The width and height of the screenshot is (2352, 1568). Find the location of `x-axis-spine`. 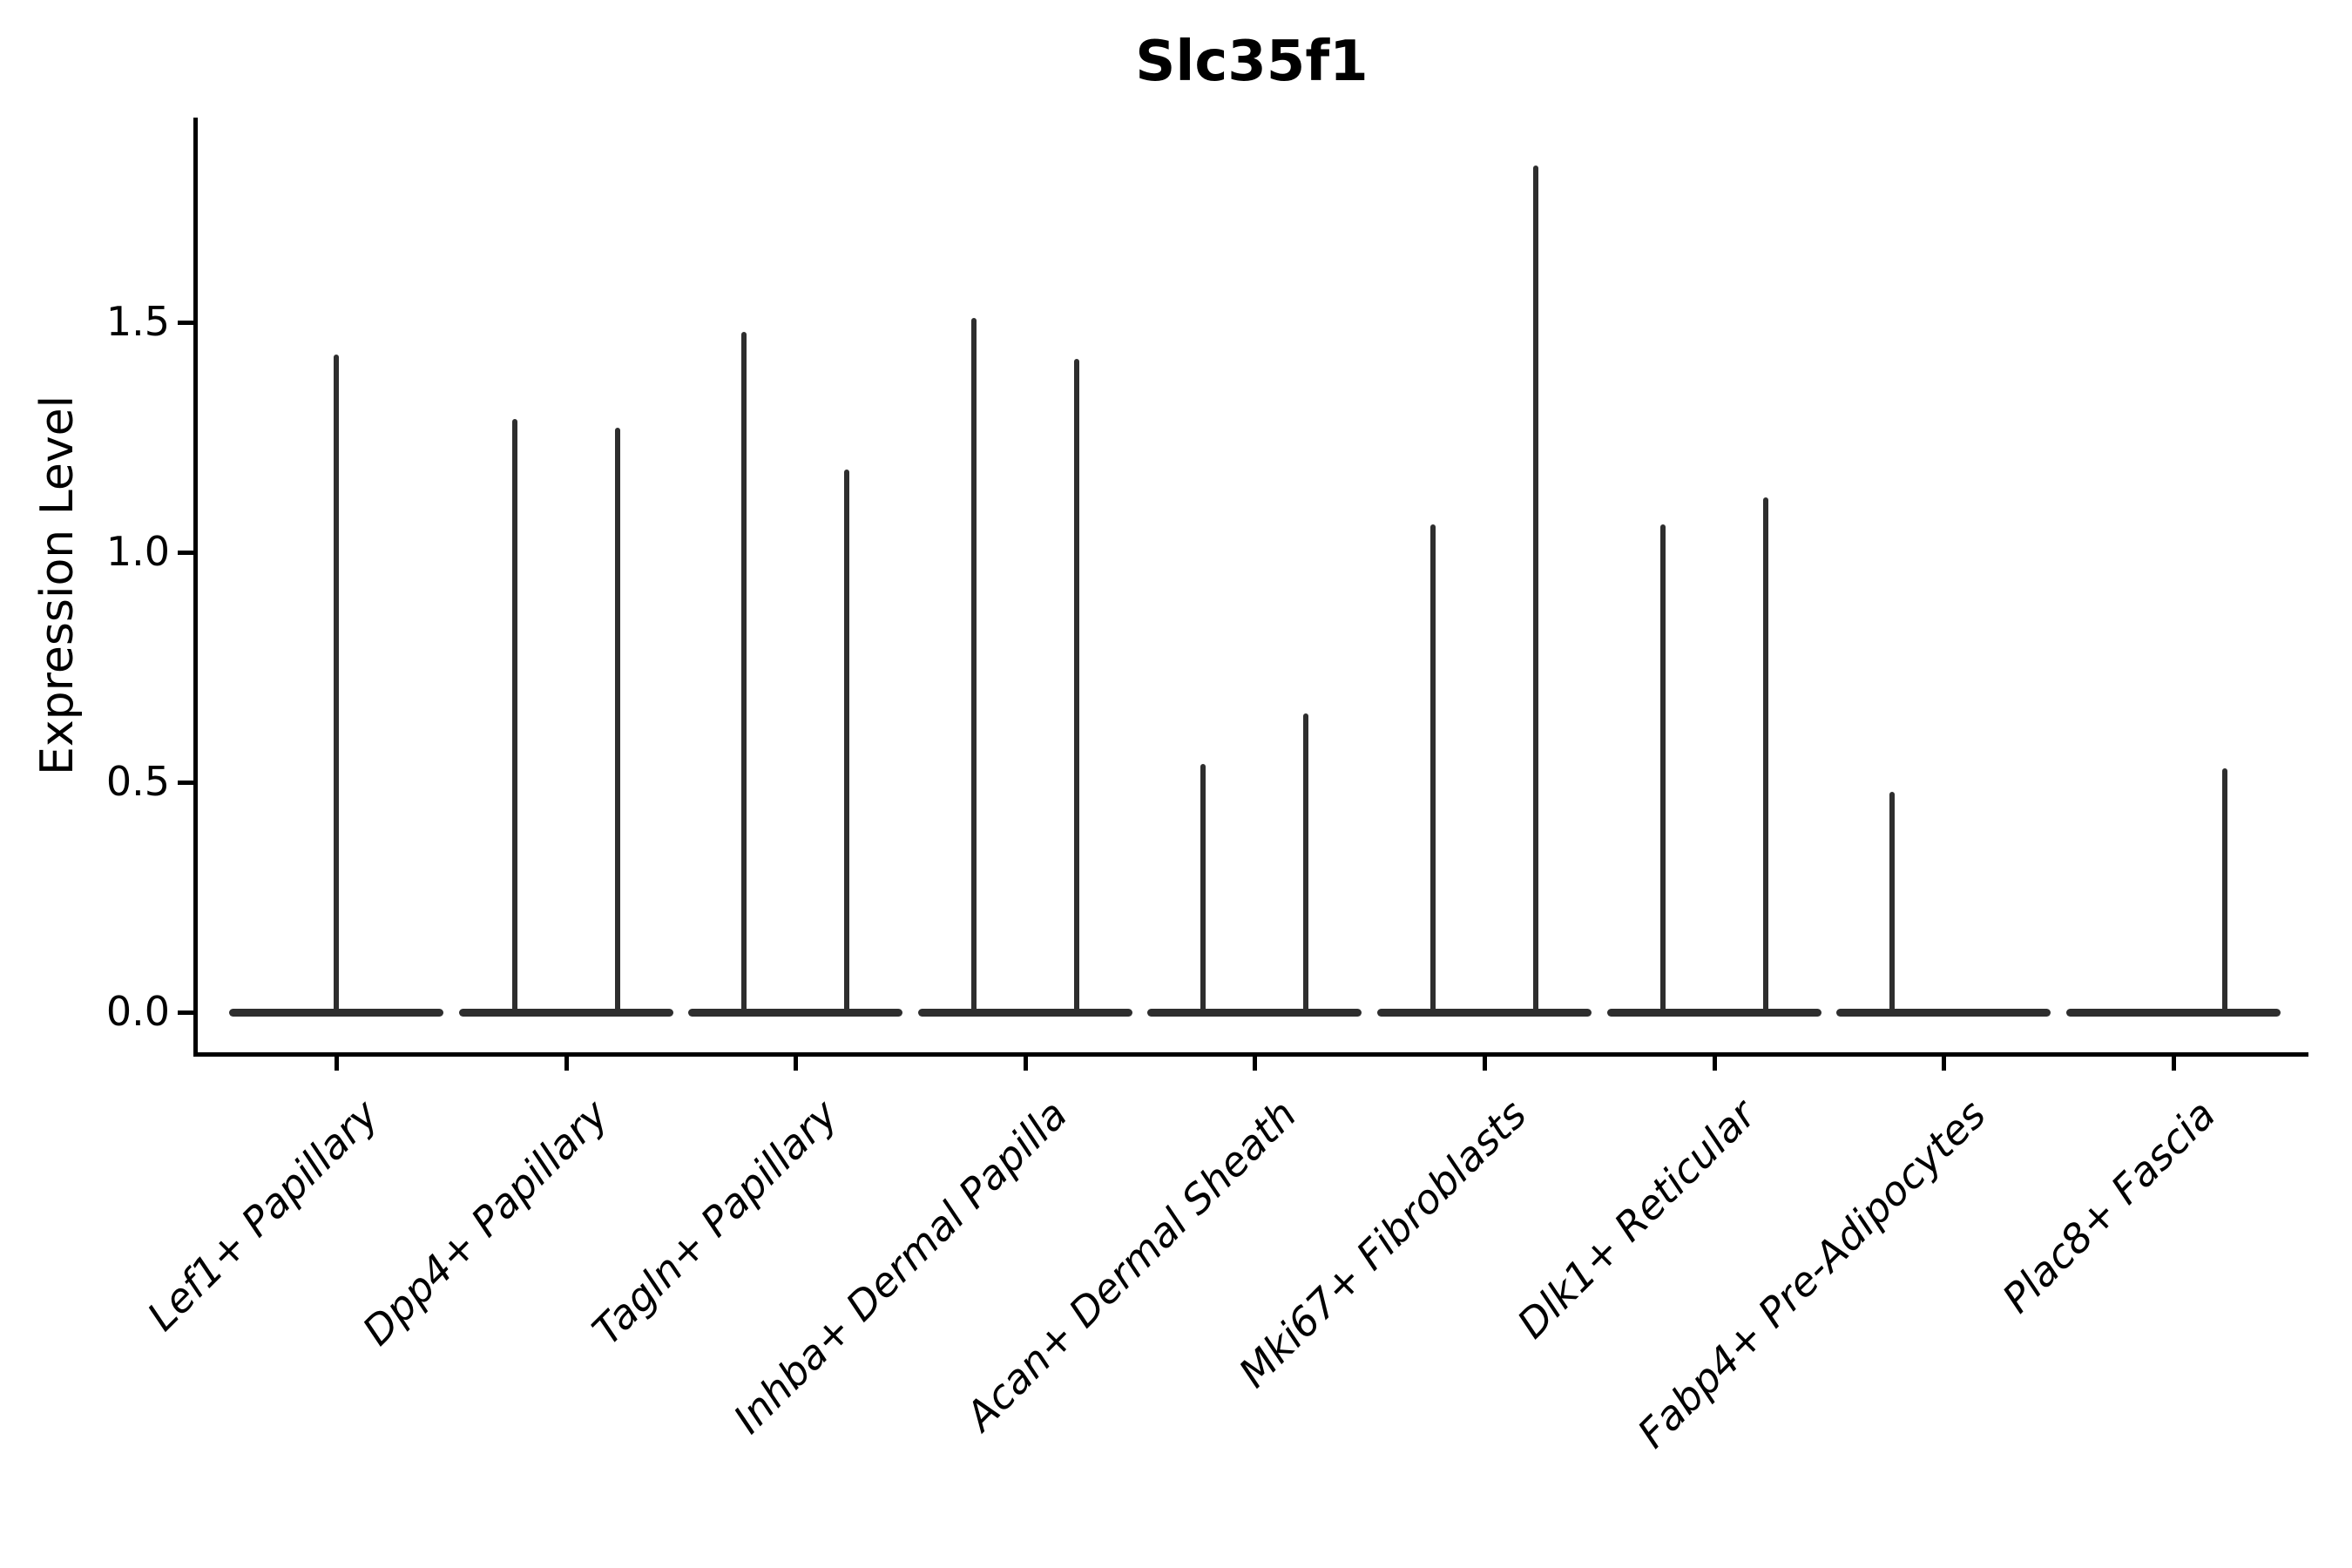

x-axis-spine is located at coordinates (1250, 1054).